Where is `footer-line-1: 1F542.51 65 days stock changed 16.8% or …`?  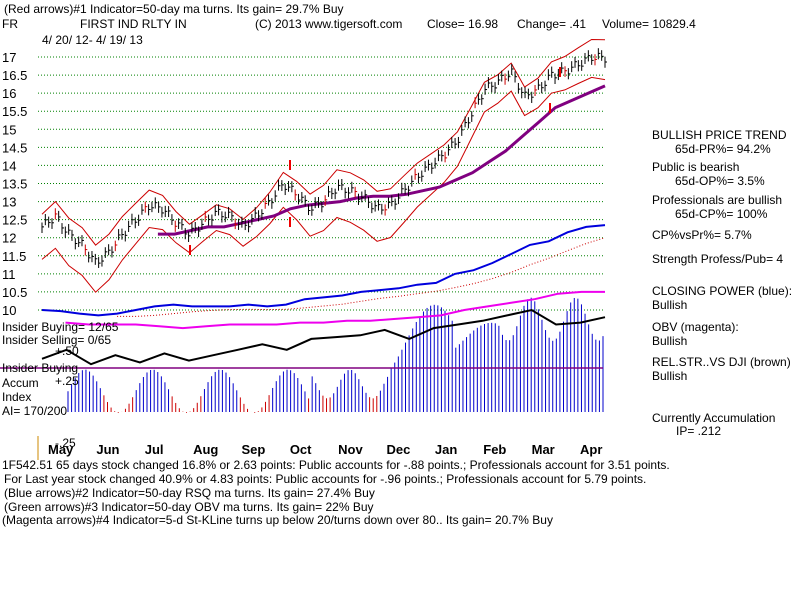
footer-line-1: 1F542.51 65 days stock changed 16.8% or … is located at coordinates (336, 465).